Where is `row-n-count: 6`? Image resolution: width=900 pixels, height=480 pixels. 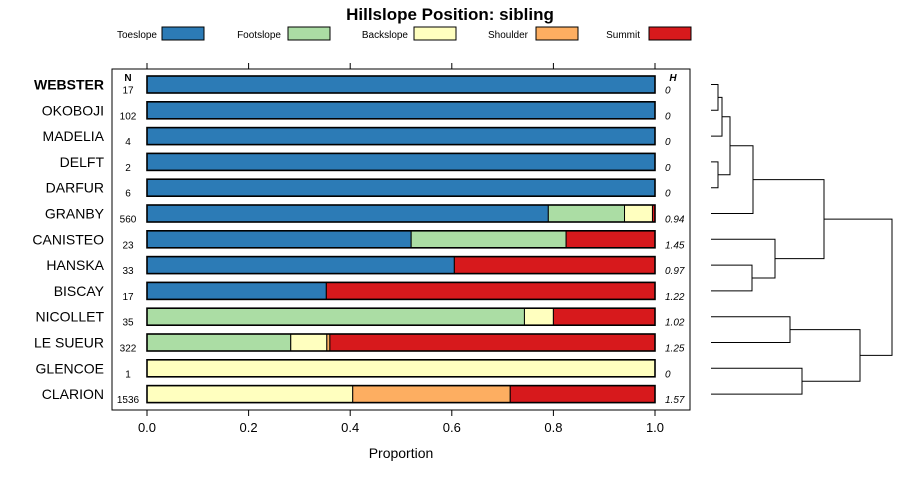 row-n-count: 6 is located at coordinates (128, 194).